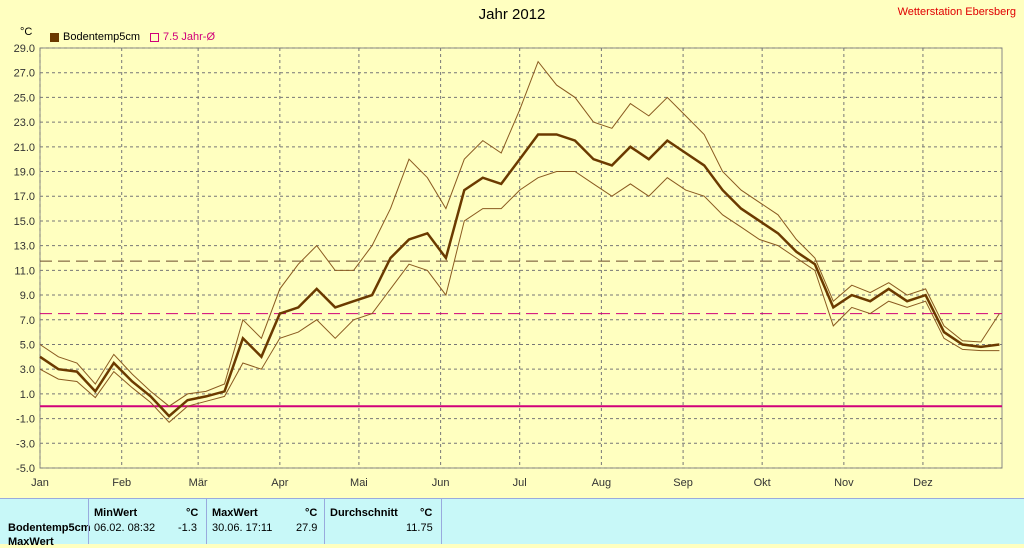 Image resolution: width=1024 pixels, height=548 pixels. What do you see at coordinates (24, 148) in the screenshot?
I see `y-tick-label: 21.0` at bounding box center [24, 148].